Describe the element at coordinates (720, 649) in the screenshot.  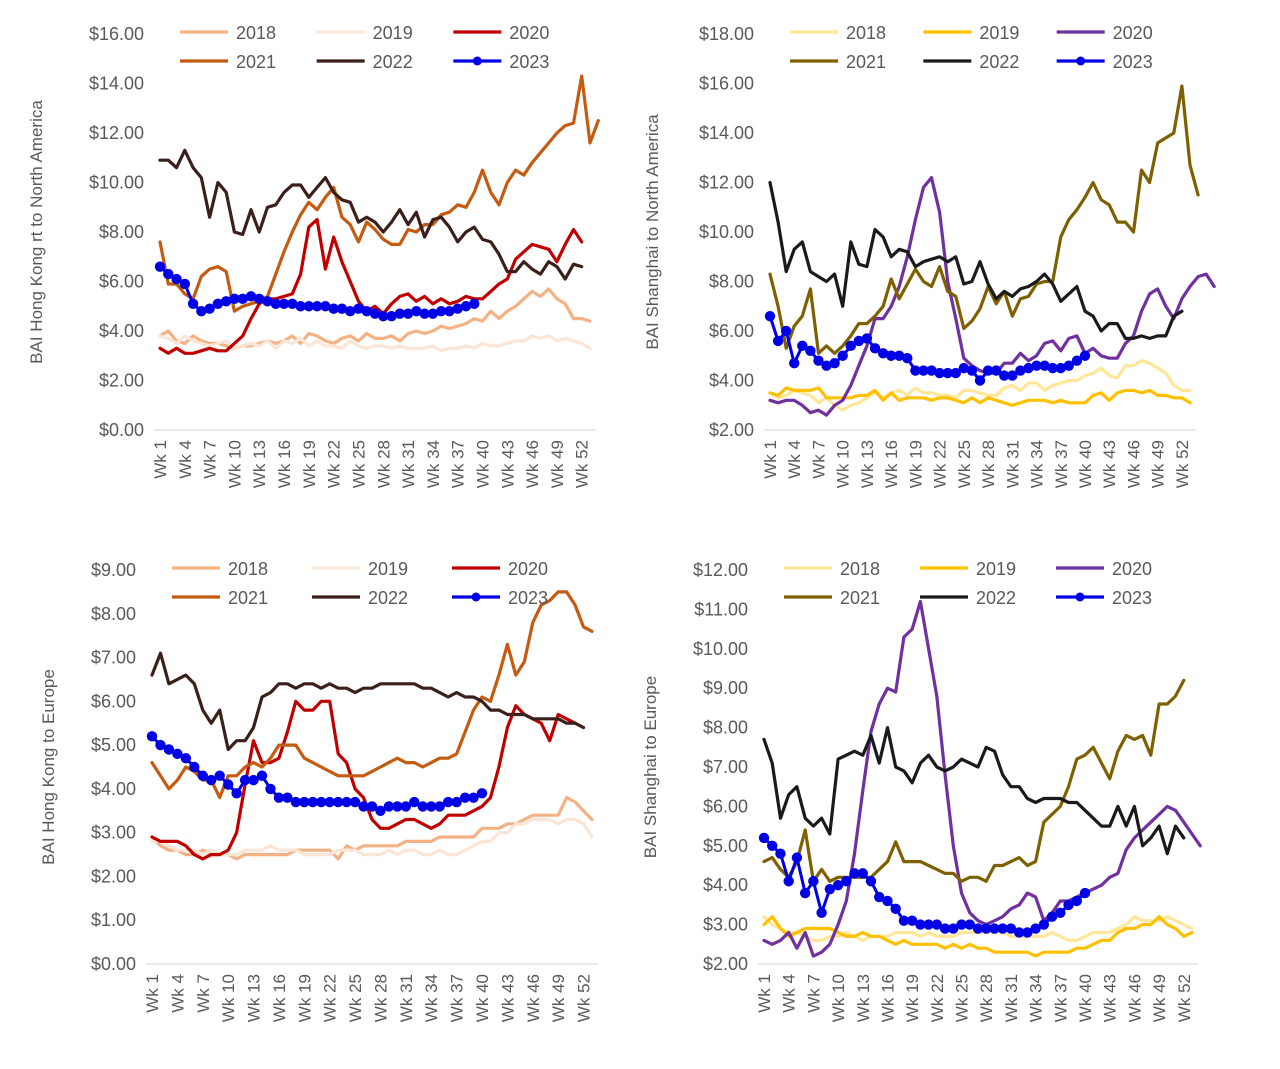
I see `y-tick-label: $10.00` at that location.